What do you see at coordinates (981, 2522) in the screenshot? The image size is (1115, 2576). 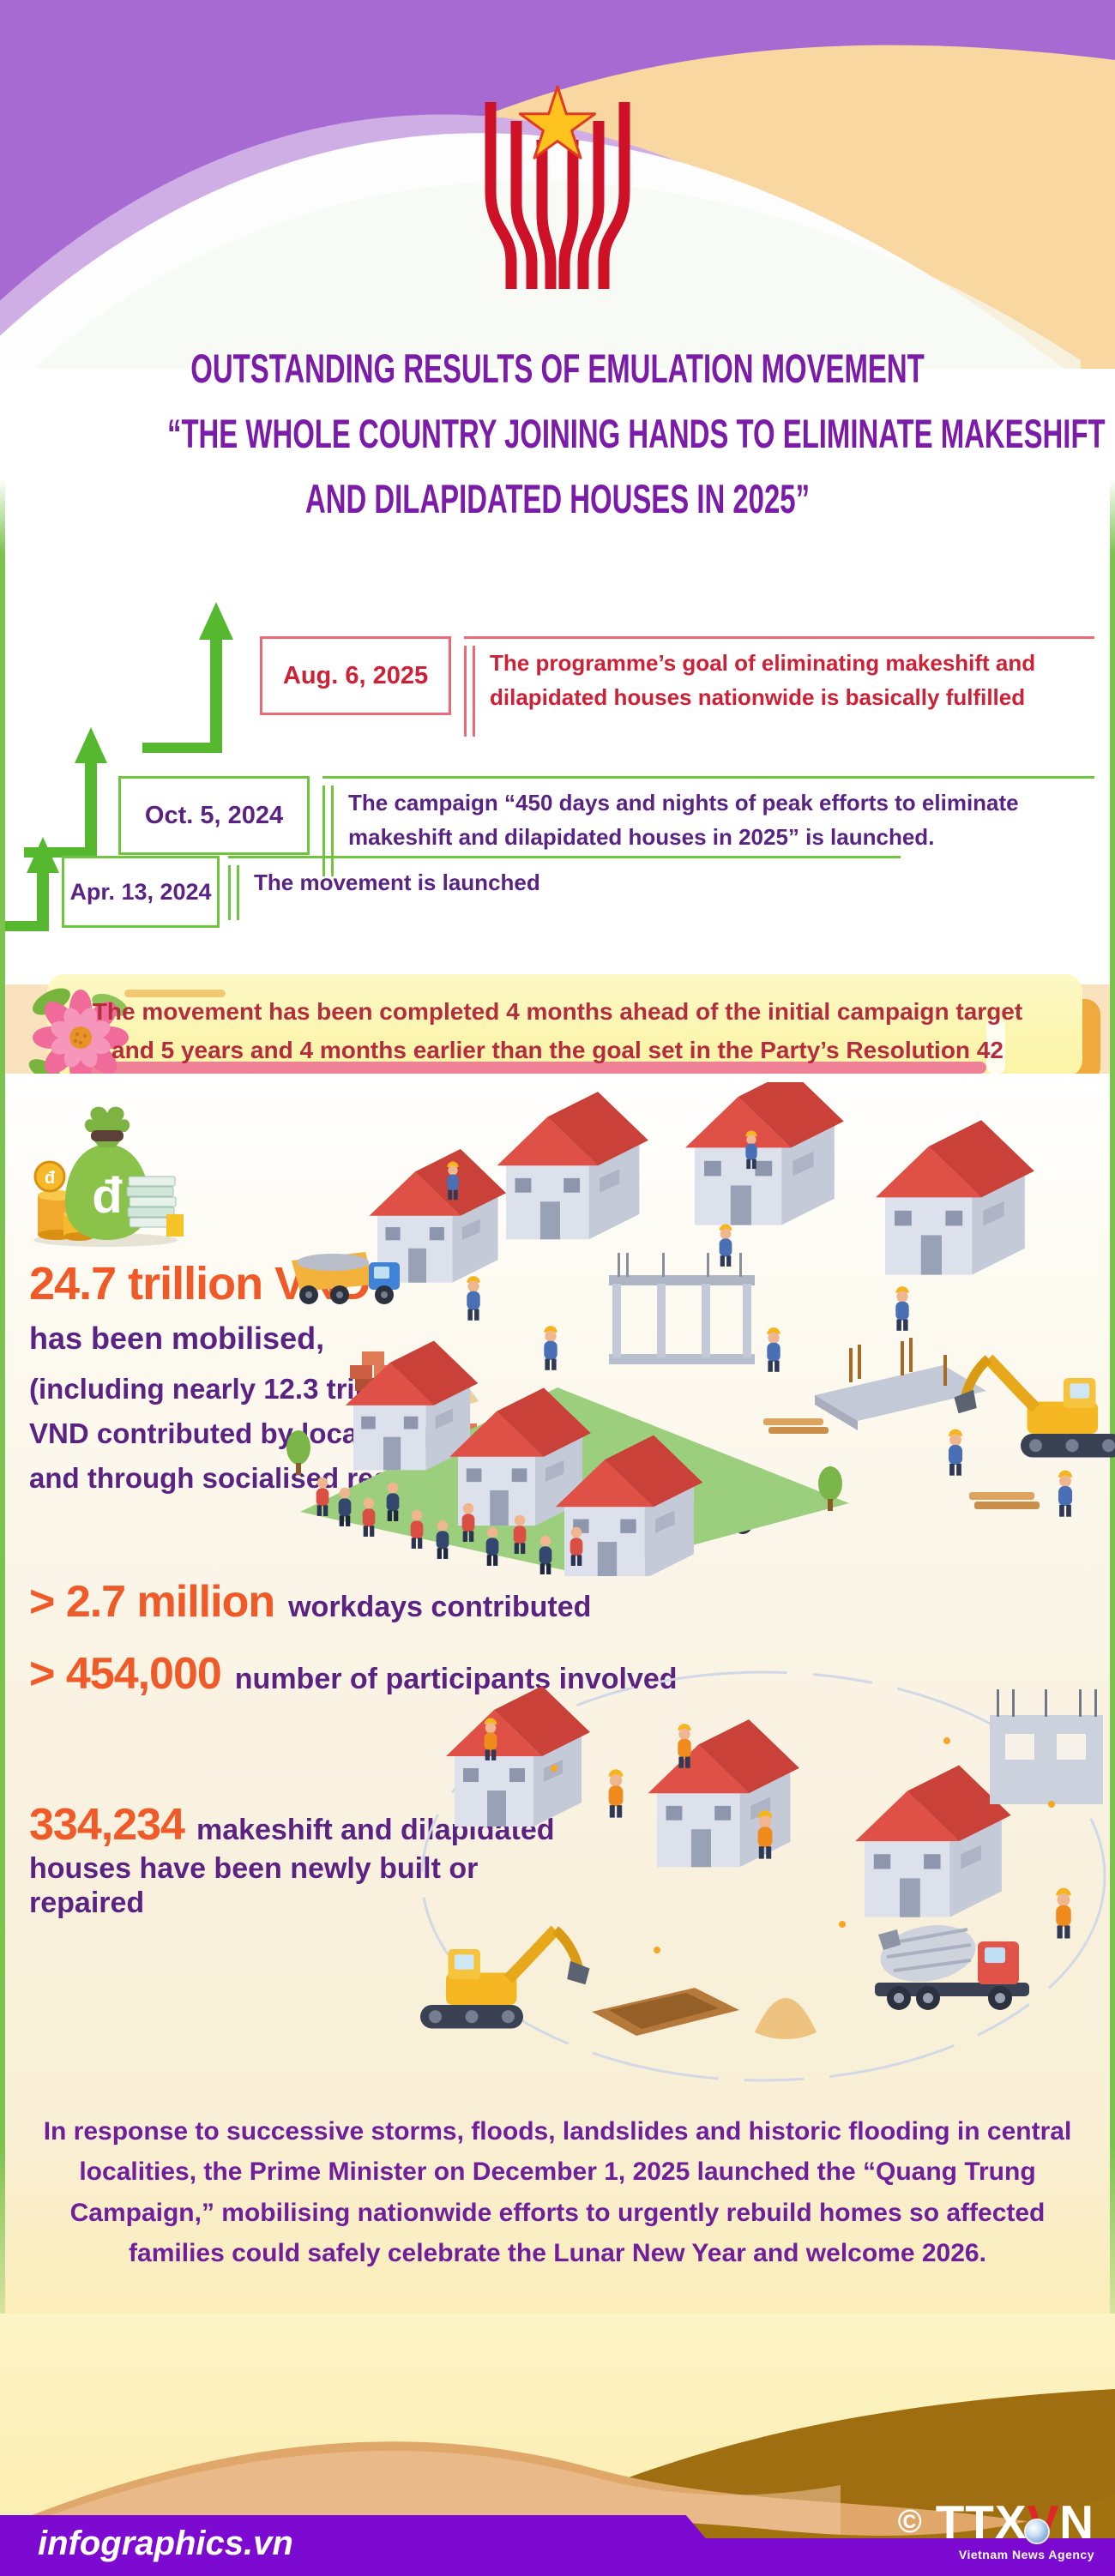 I see `agency-acronym-ttx: TTX` at bounding box center [981, 2522].